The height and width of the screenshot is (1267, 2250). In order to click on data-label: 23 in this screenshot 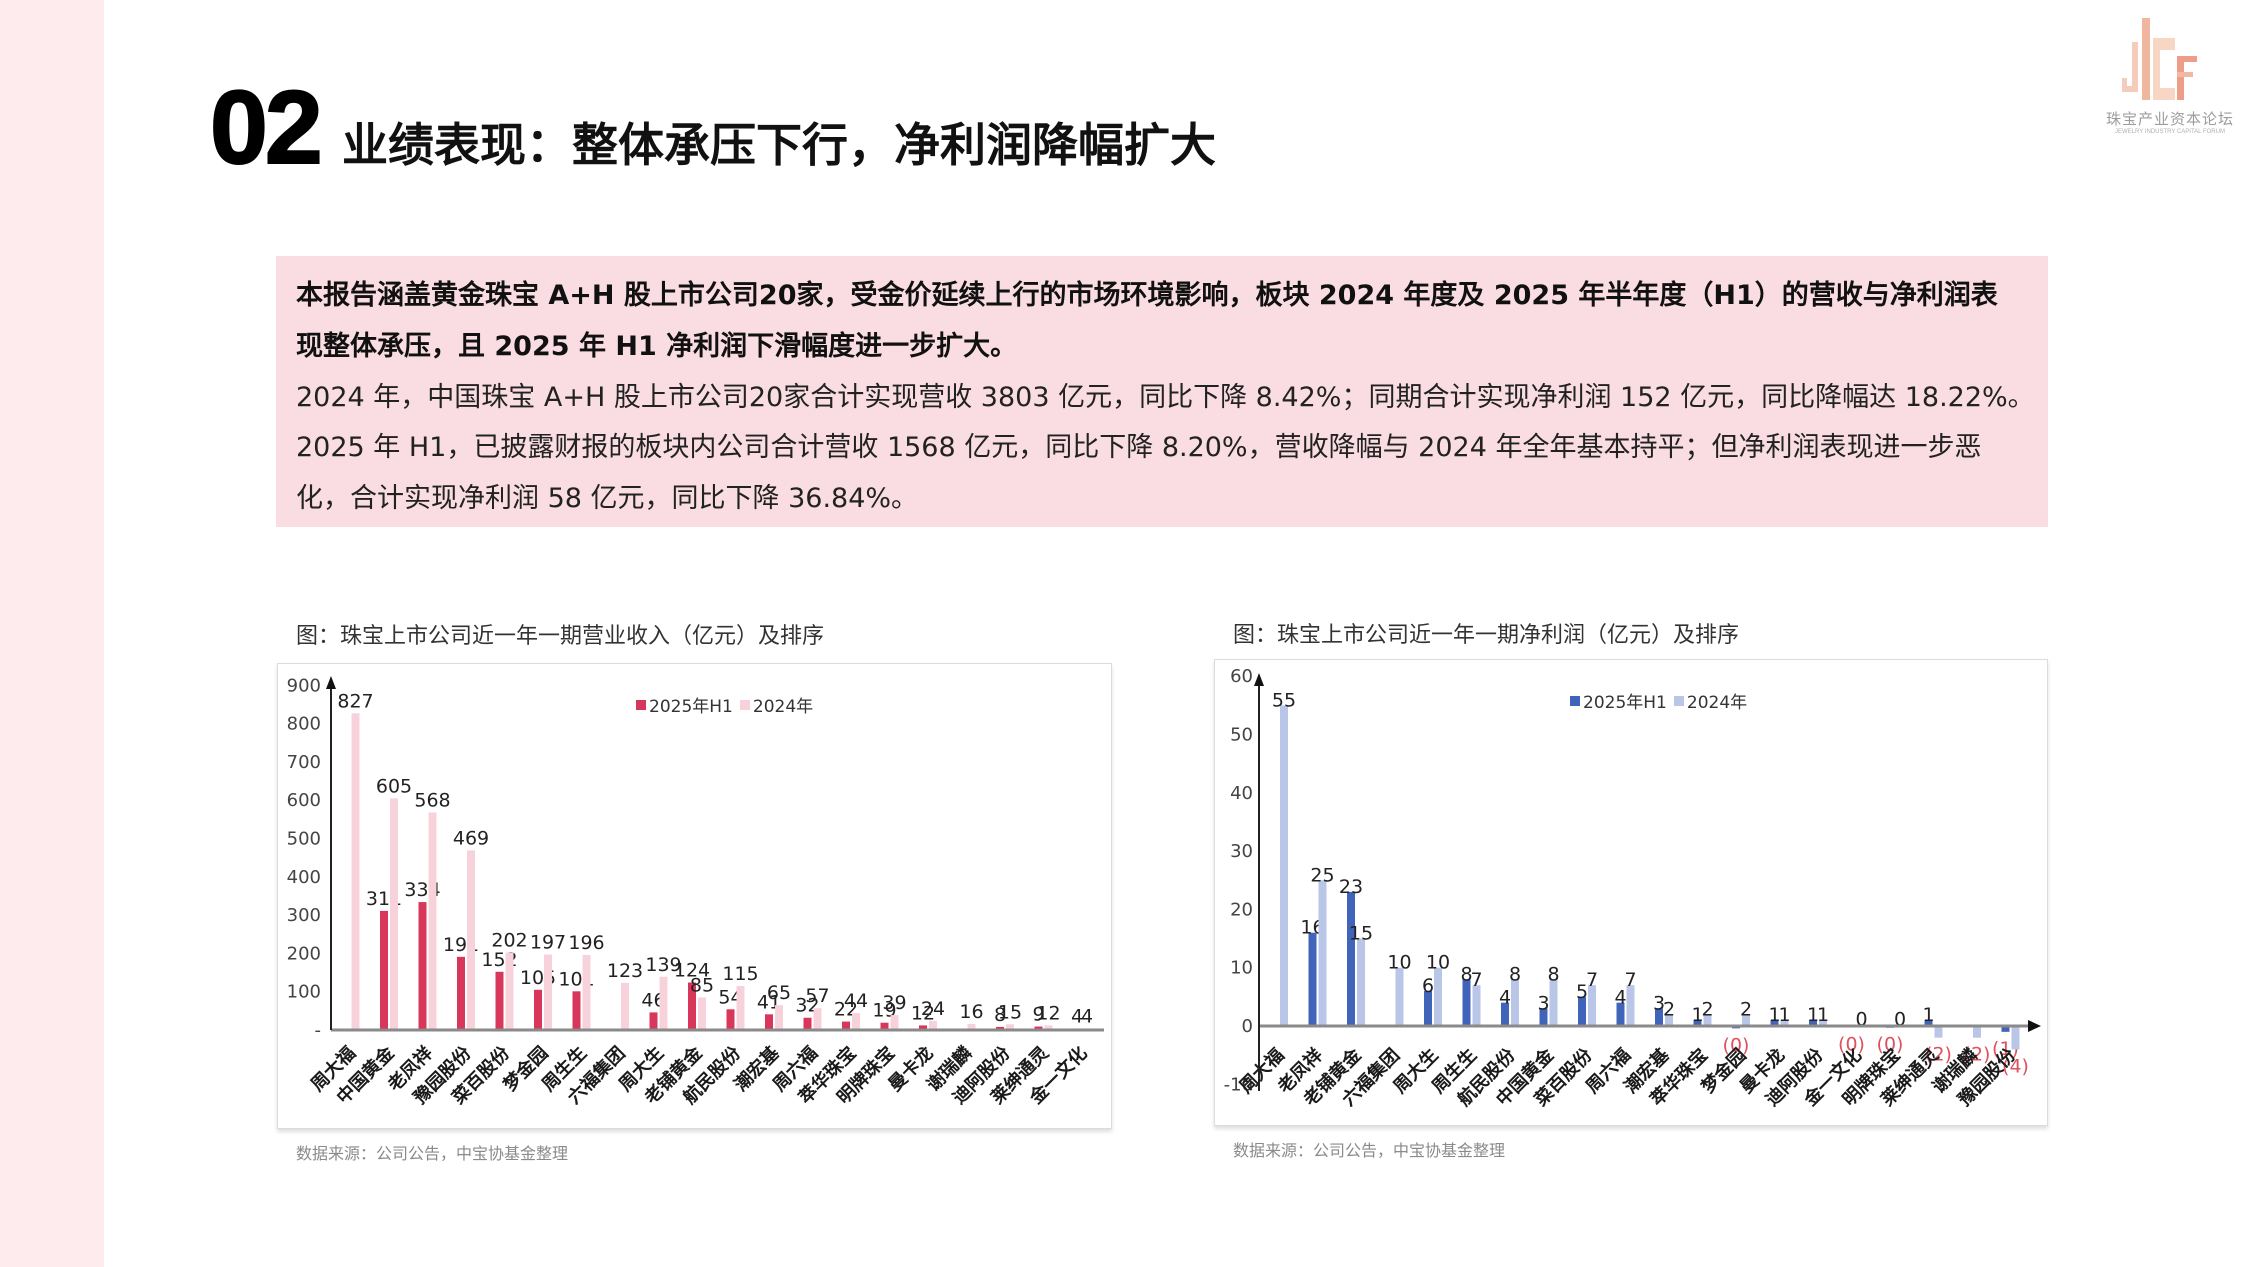, I will do `click(1351, 887)`.